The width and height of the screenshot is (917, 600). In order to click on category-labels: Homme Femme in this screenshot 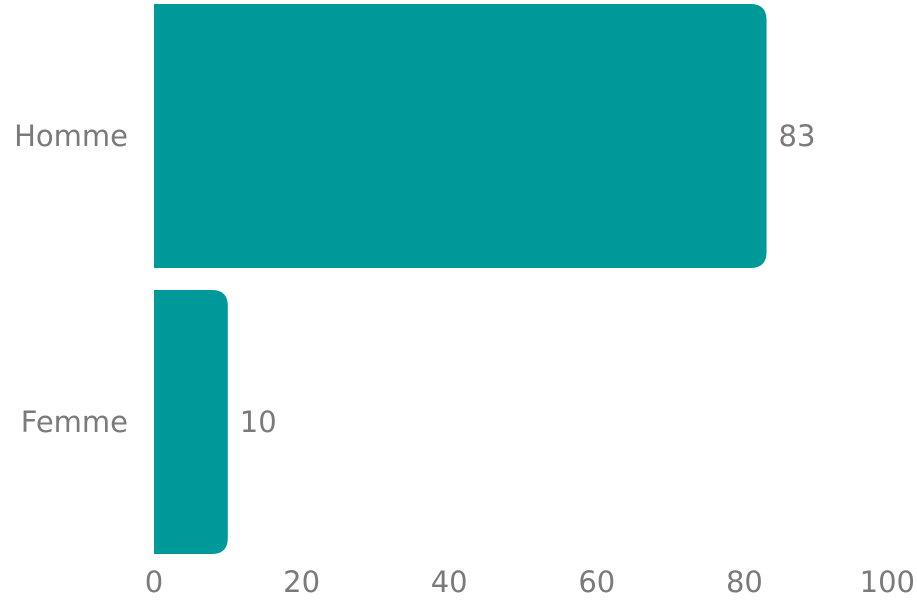, I will do `click(71, 279)`.